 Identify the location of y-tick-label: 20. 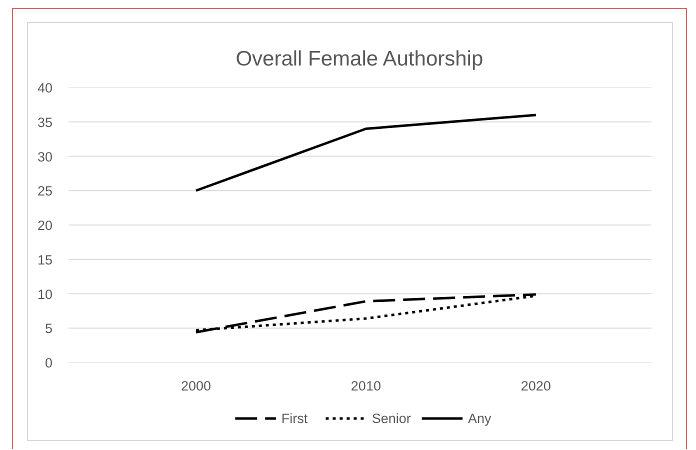
(45, 225).